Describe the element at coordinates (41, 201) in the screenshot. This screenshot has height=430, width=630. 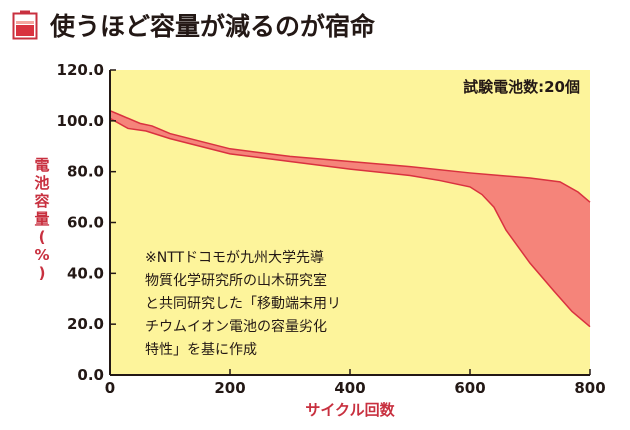
I see `y-axis-label-char: 容` at that location.